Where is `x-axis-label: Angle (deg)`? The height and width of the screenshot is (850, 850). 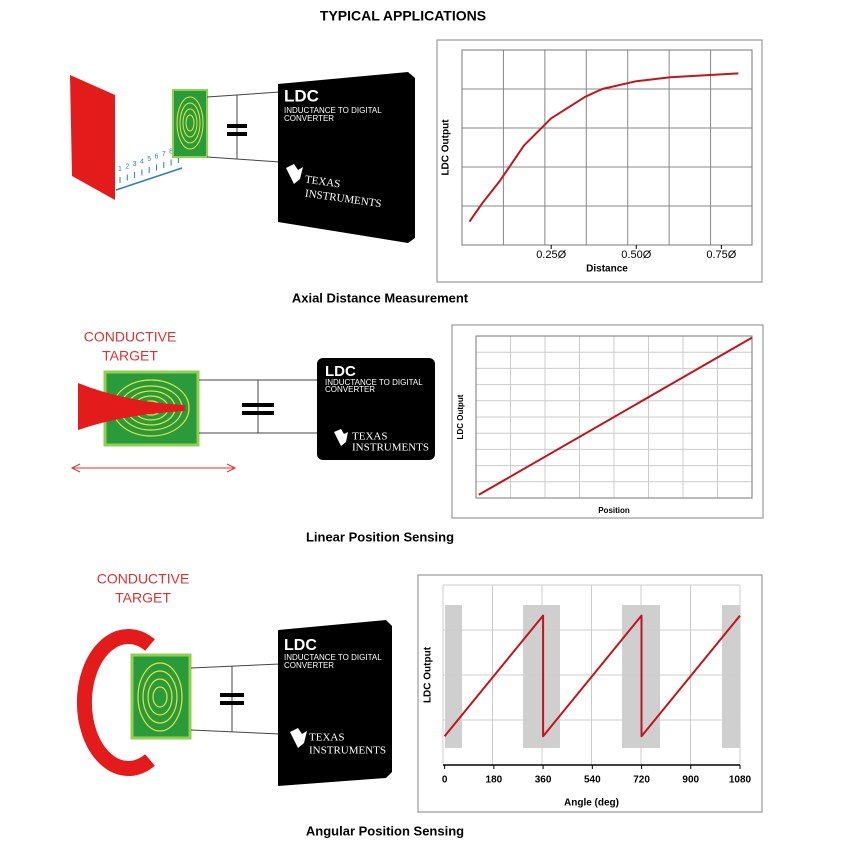
x-axis-label: Angle (deg) is located at coordinates (591, 803).